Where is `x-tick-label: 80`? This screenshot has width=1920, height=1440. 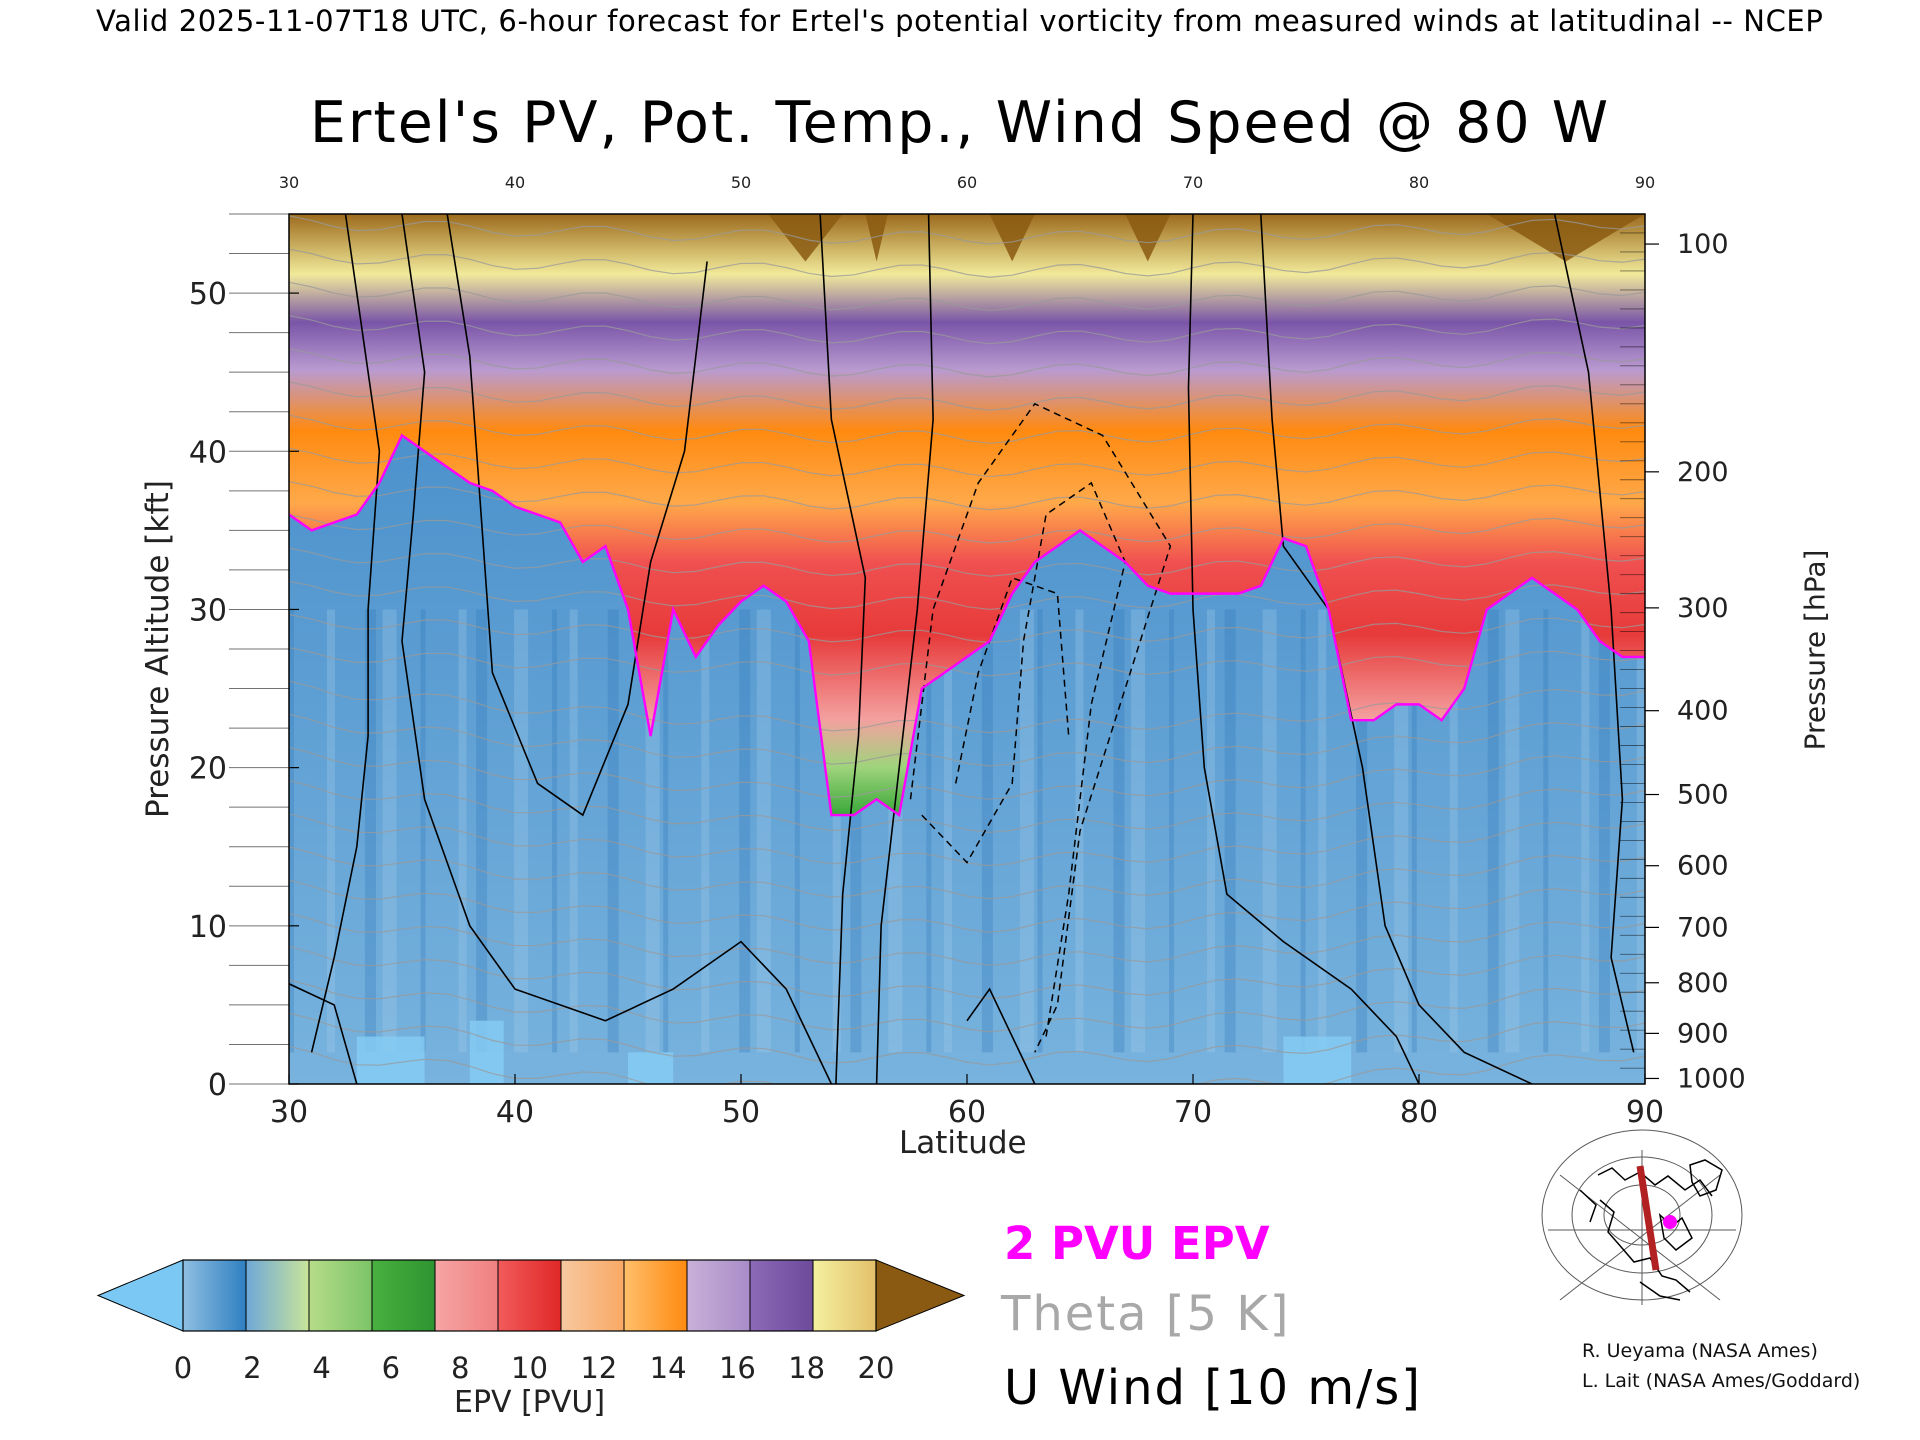
x-tick-label: 80 is located at coordinates (1419, 1112).